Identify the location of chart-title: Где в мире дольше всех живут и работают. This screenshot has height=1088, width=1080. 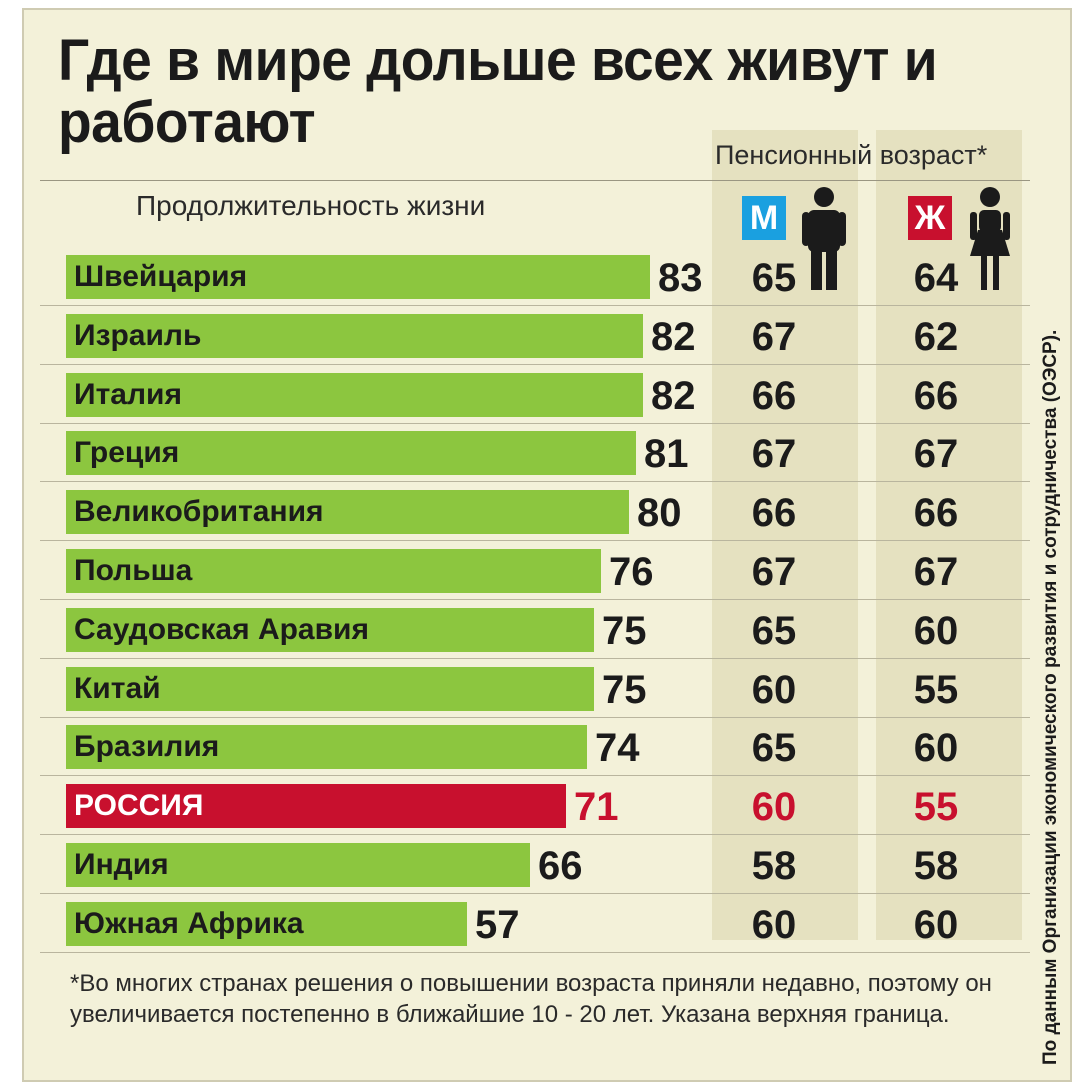
(498, 91).